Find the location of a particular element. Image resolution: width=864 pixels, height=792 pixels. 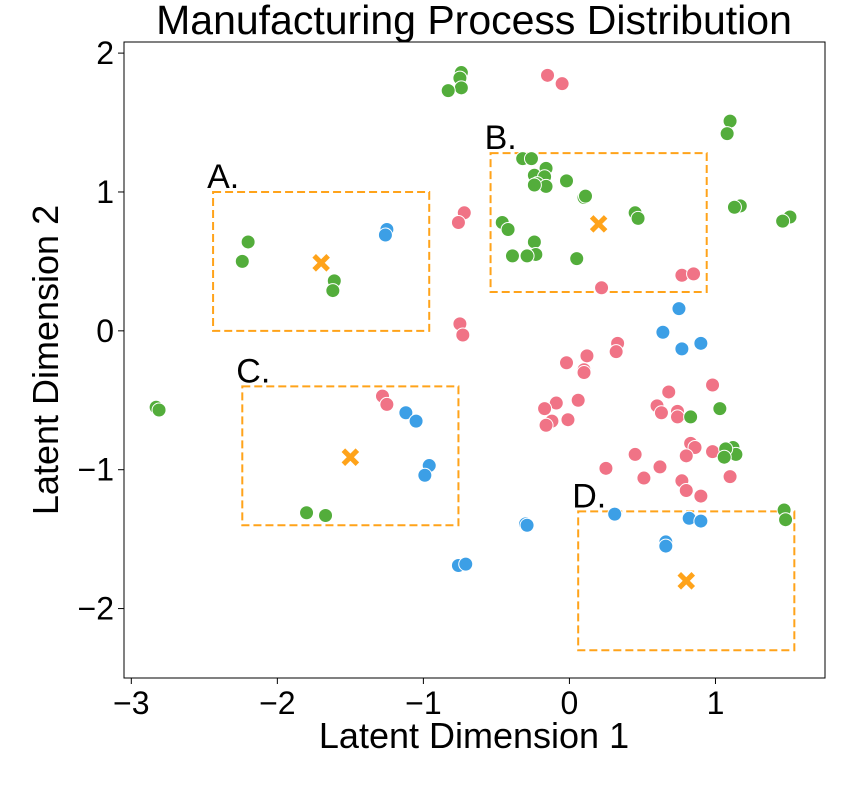

region-label: D. is located at coordinates (589, 496).